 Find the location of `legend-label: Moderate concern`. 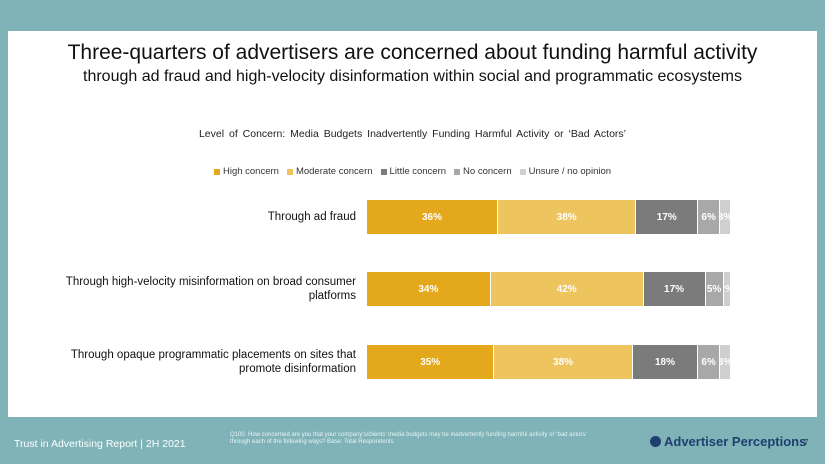

legend-label: Moderate concern is located at coordinates (334, 171).